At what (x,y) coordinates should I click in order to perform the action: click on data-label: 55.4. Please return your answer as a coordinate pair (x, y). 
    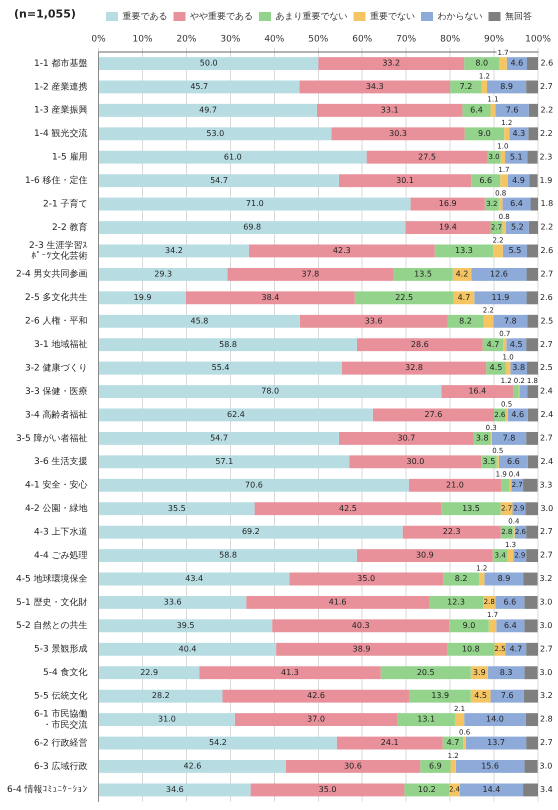
    Looking at the image, I should click on (221, 367).